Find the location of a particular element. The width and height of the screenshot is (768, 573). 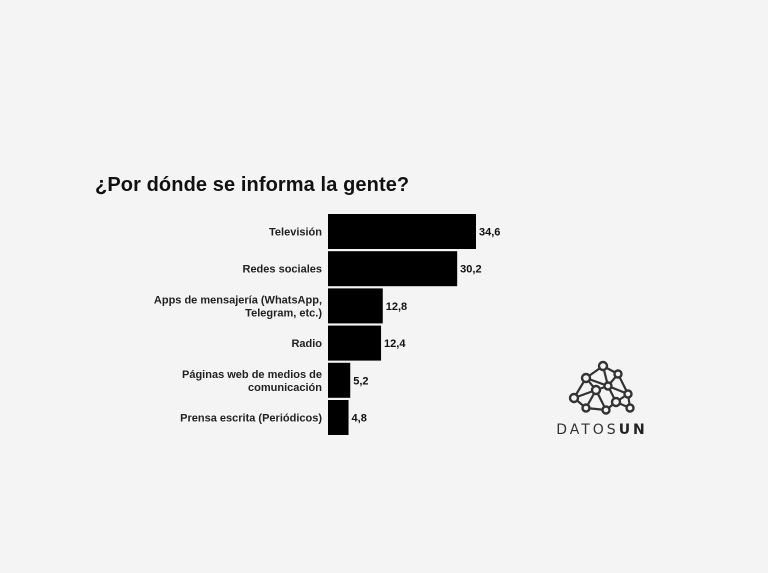

data-label: 12,4 is located at coordinates (395, 344).